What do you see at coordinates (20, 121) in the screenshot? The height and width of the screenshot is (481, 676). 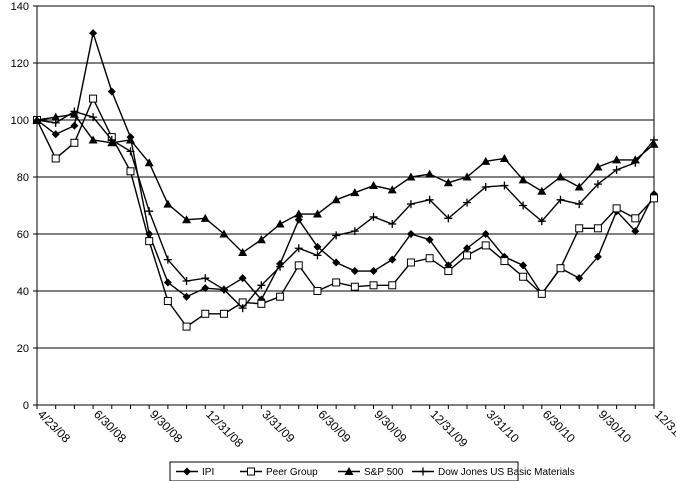 I see `y-tick-label: 100` at bounding box center [20, 121].